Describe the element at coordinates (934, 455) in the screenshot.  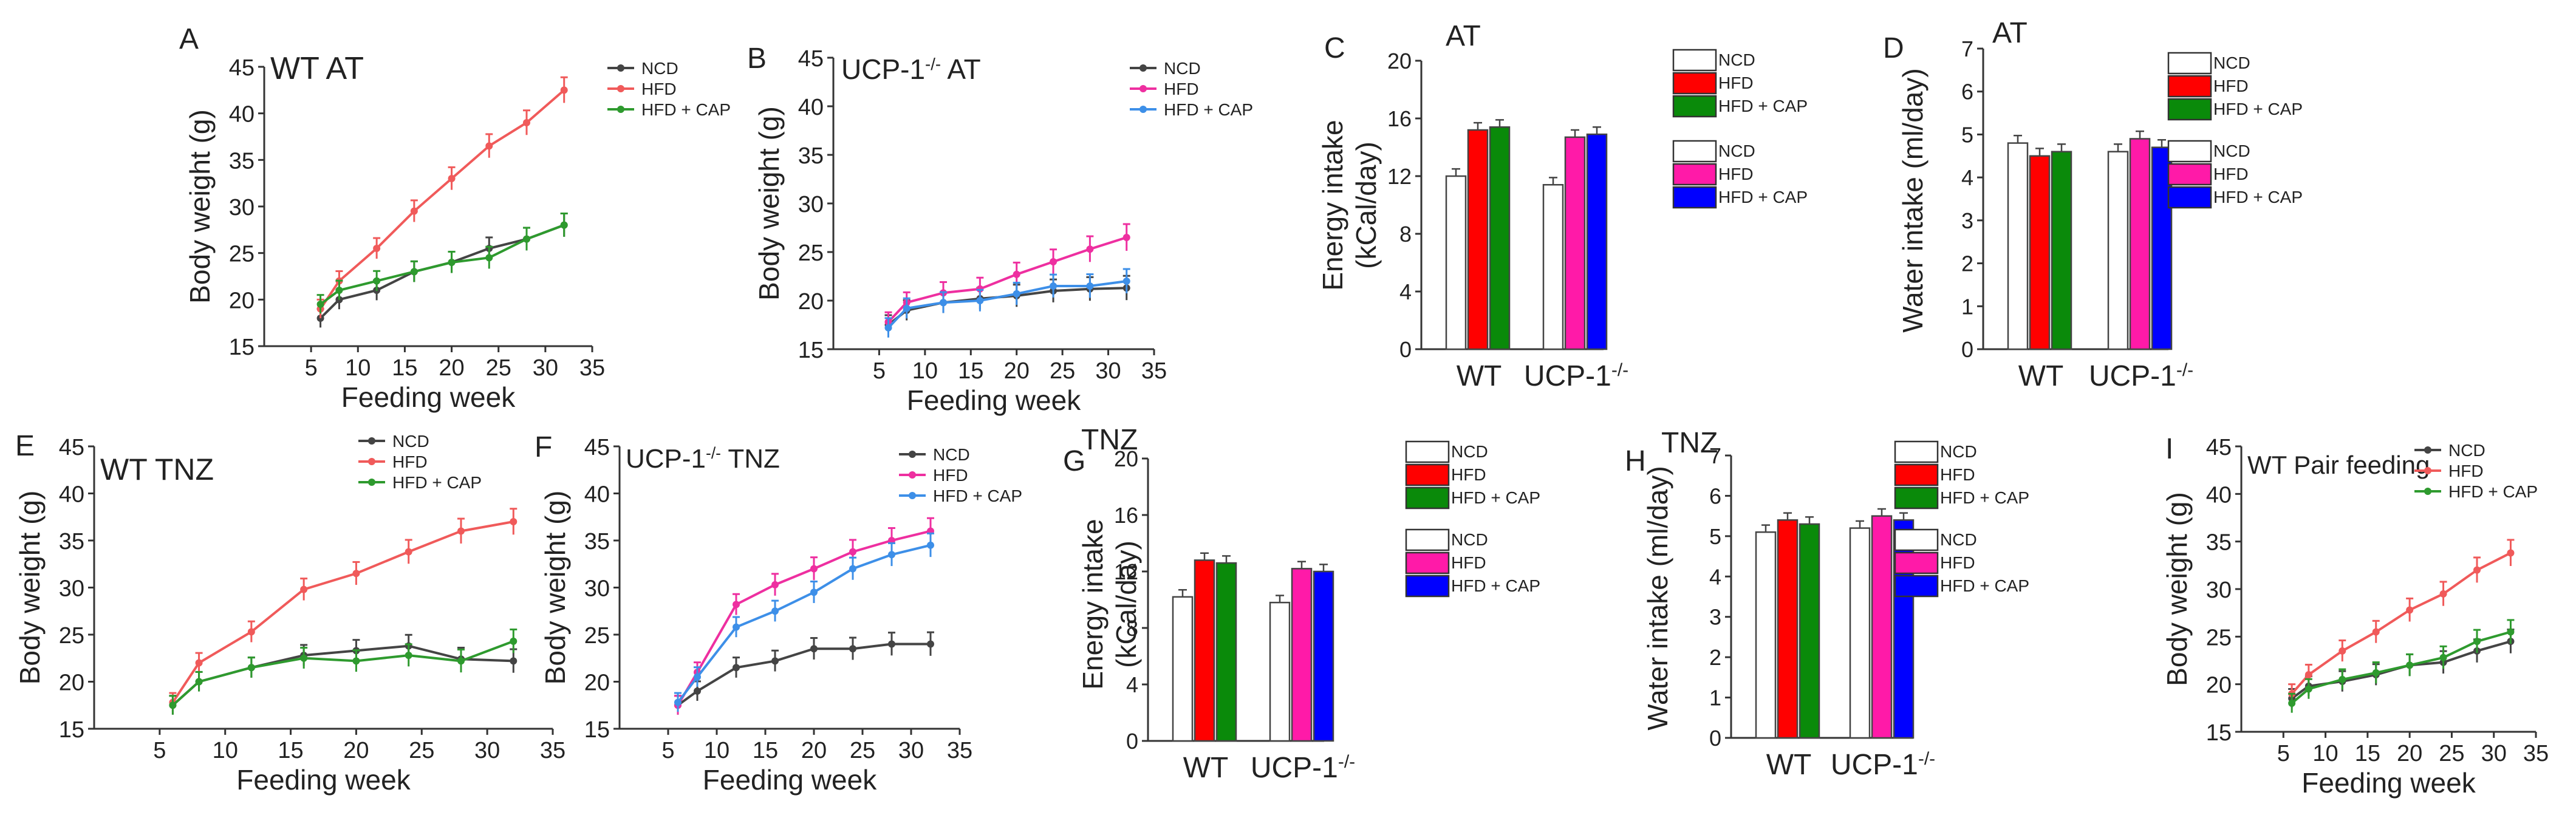
I see `legend-entry: NCD` at that location.